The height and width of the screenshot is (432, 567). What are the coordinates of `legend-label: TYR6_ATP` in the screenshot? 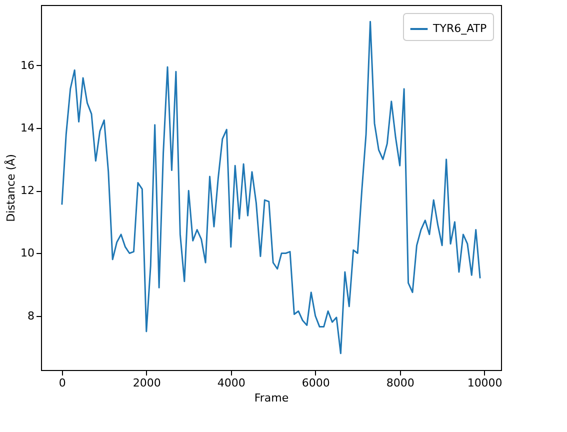 It's located at (459, 28).